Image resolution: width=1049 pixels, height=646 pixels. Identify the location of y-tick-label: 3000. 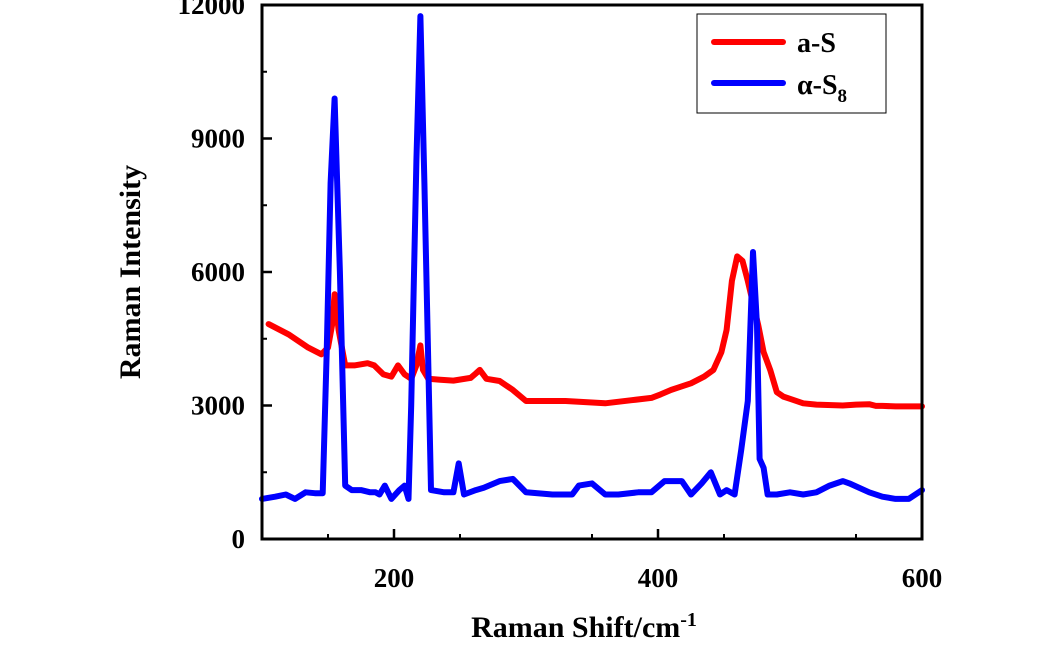
(218, 406).